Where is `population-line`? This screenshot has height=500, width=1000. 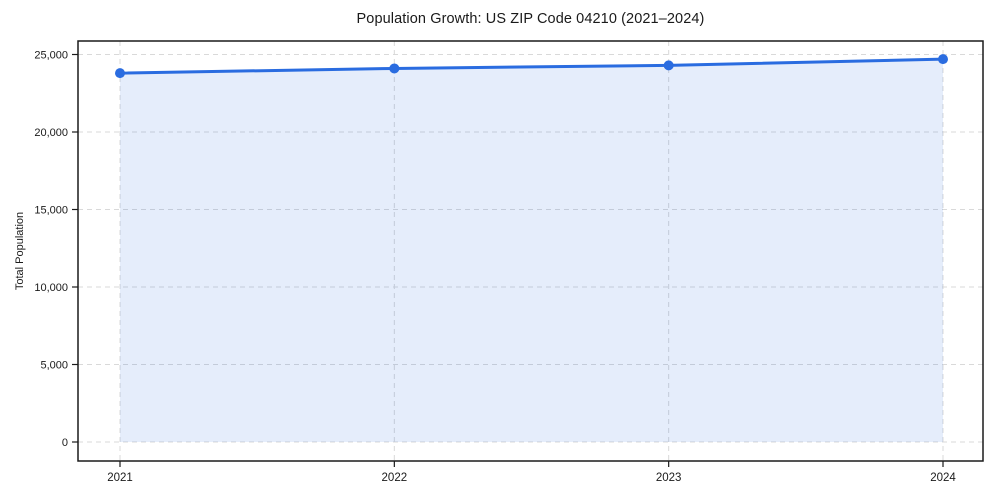
population-line is located at coordinates (531, 66).